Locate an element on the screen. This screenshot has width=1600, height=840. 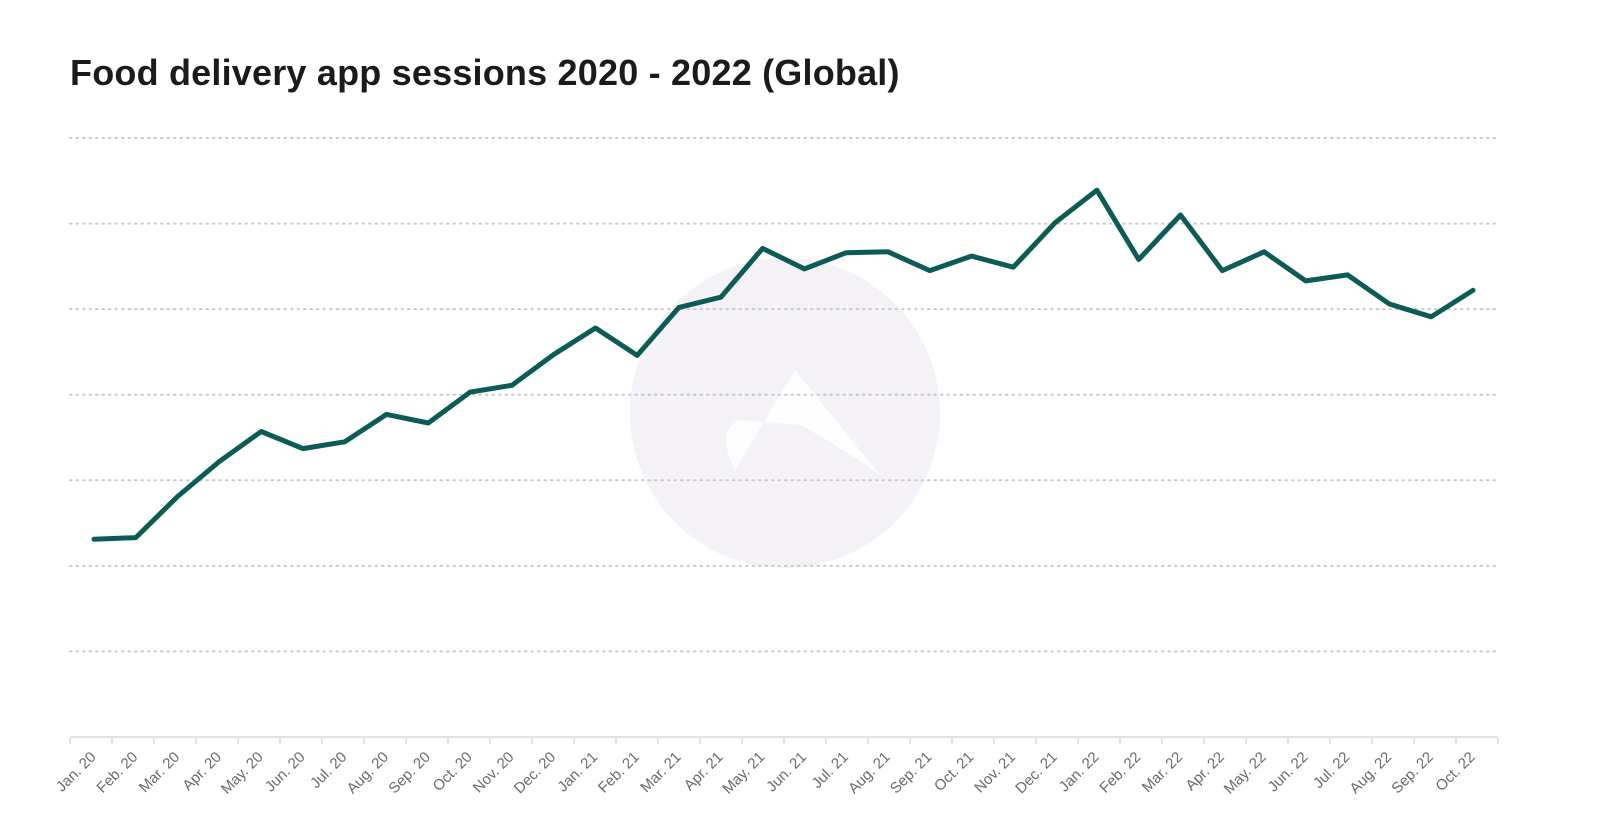
x-tick-label: Mar. 22 is located at coordinates (1162, 772).